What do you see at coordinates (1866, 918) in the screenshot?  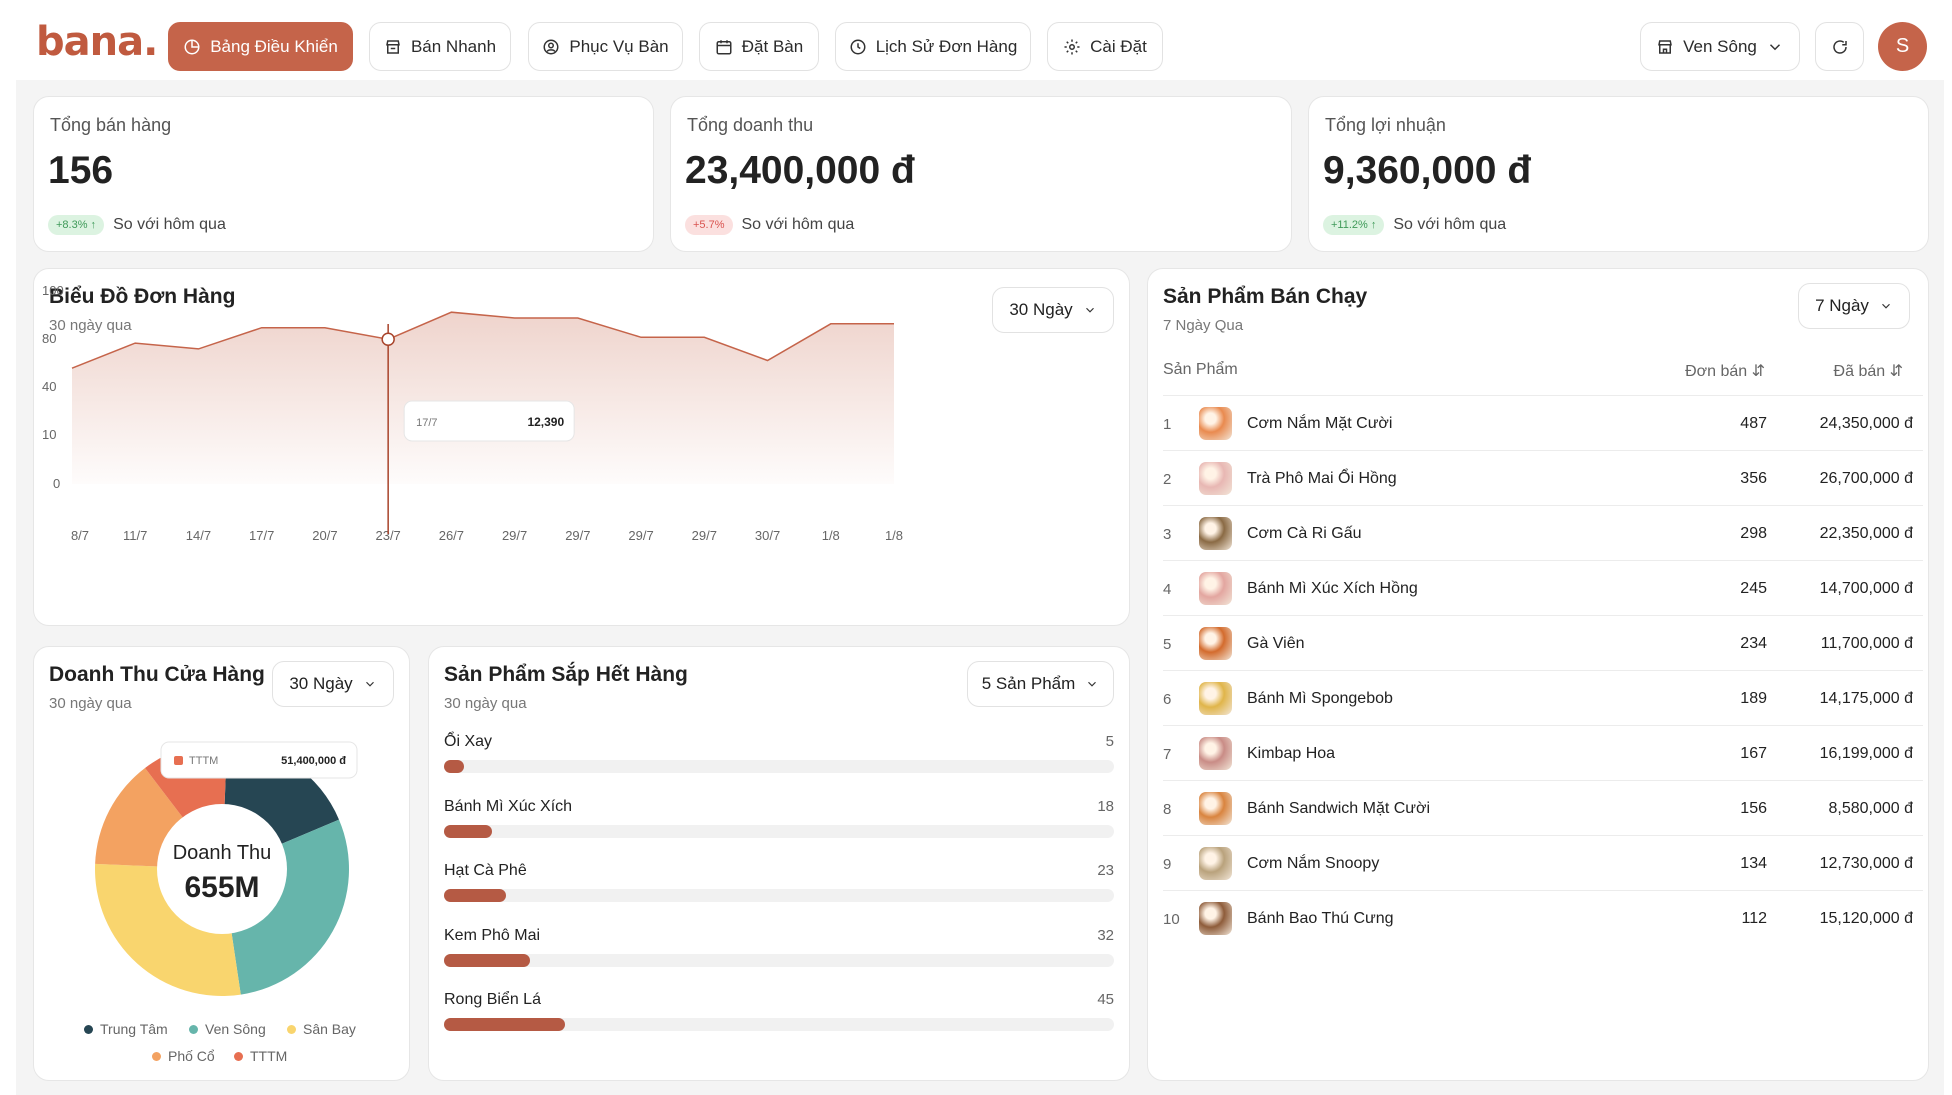 I see `product-sold: 15,120,000 đ` at bounding box center [1866, 918].